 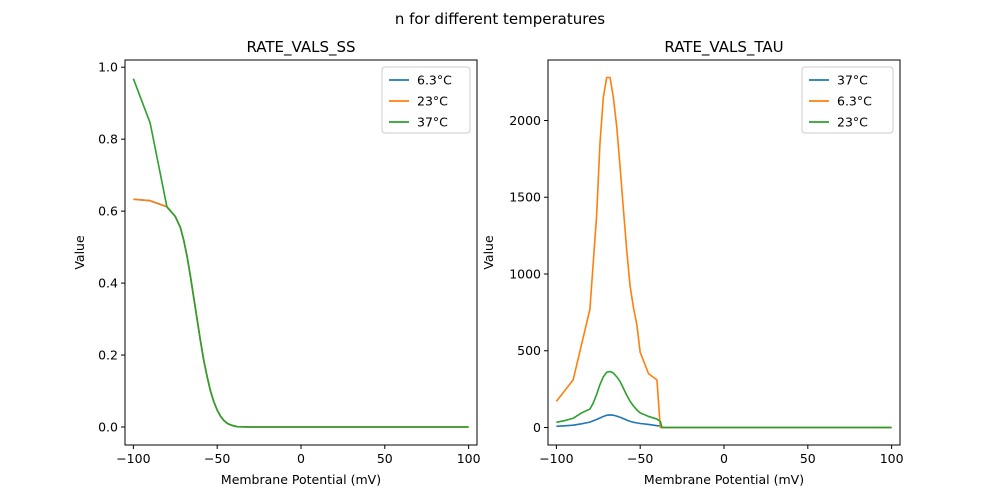 What do you see at coordinates (854, 101) in the screenshot?
I see `chart1-legend-label-1: 6.3°C` at bounding box center [854, 101].